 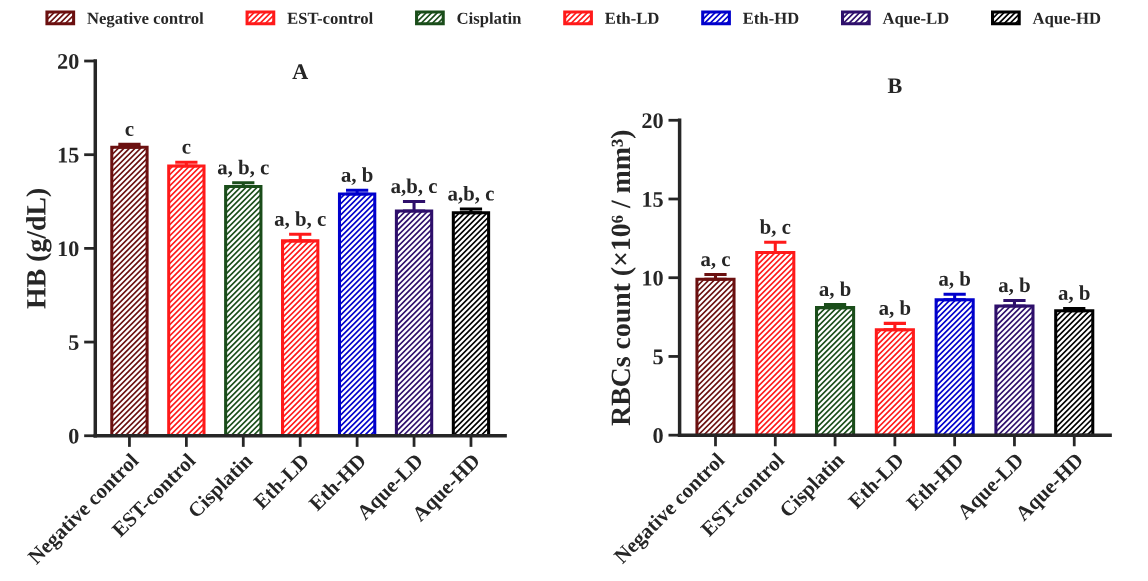 I want to click on annotation: b, c, so click(x=775, y=228).